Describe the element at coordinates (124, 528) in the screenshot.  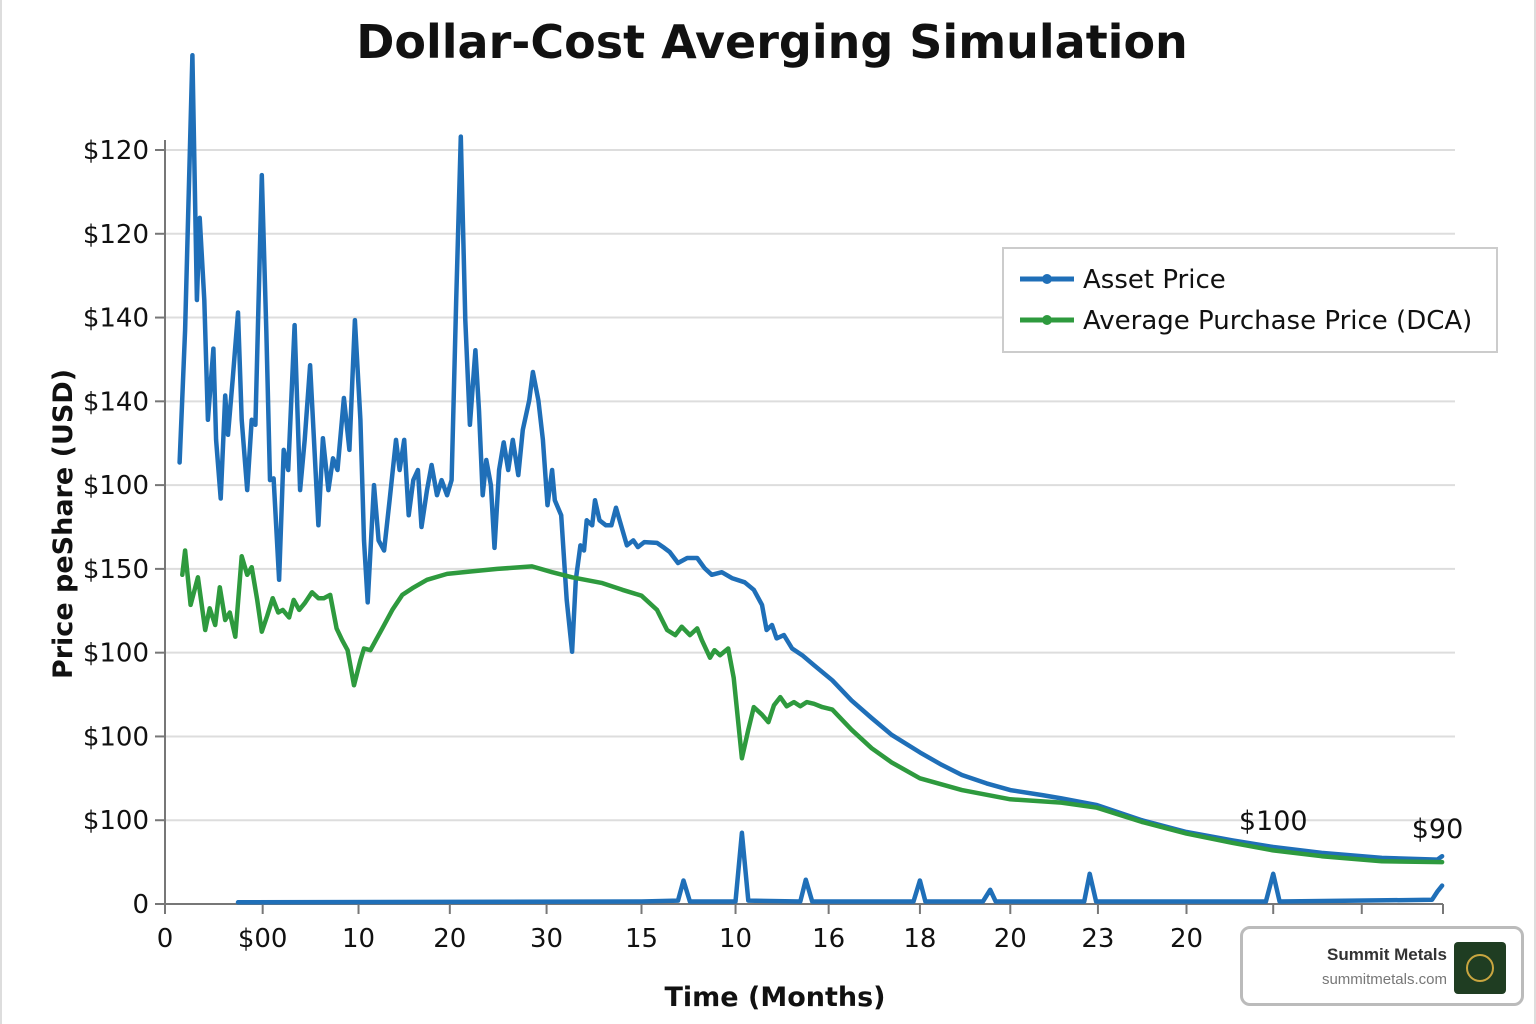
I see `y-axis: 0 $100 $100 $100 $150 $100 $140 $140 $120 $120` at that location.